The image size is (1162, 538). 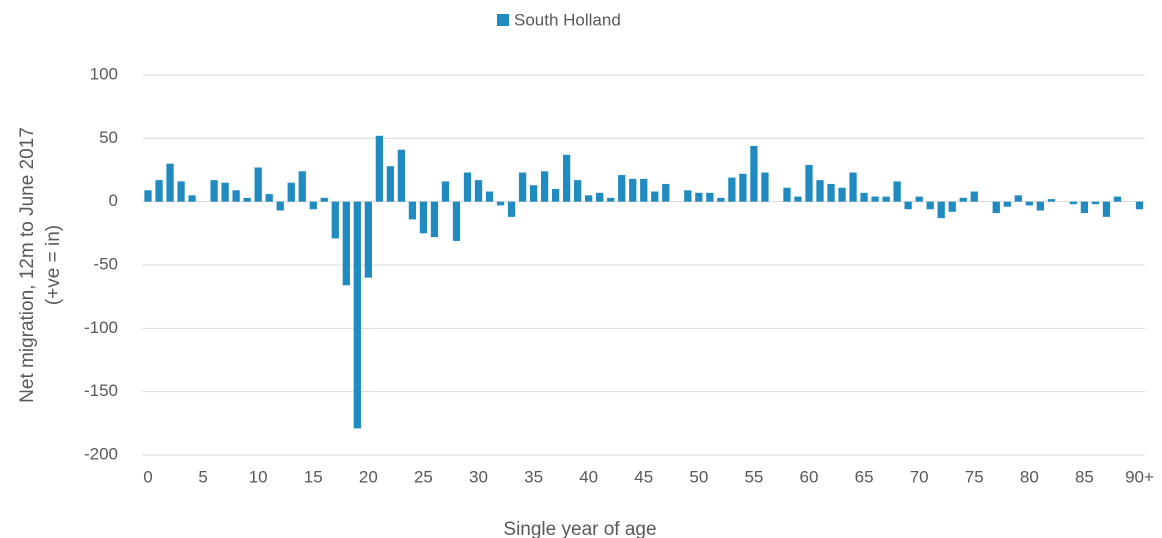 What do you see at coordinates (698, 476) in the screenshot?
I see `x-tick-label: 50` at bounding box center [698, 476].